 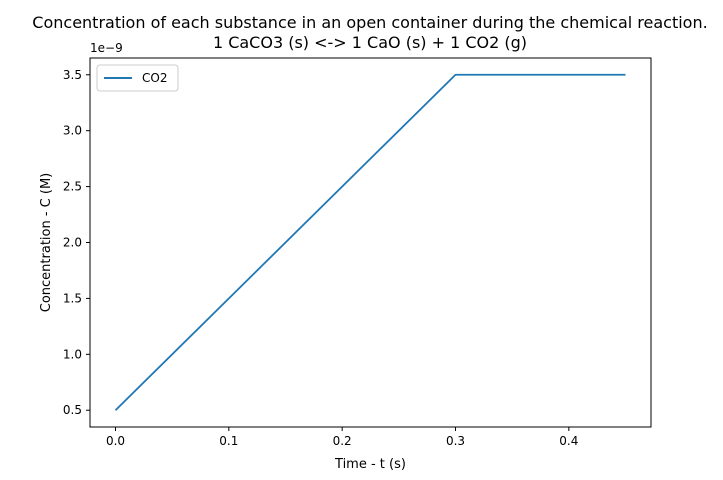 What do you see at coordinates (46, 243) in the screenshot?
I see `y-axis-label: Concentration - C (M)` at bounding box center [46, 243].